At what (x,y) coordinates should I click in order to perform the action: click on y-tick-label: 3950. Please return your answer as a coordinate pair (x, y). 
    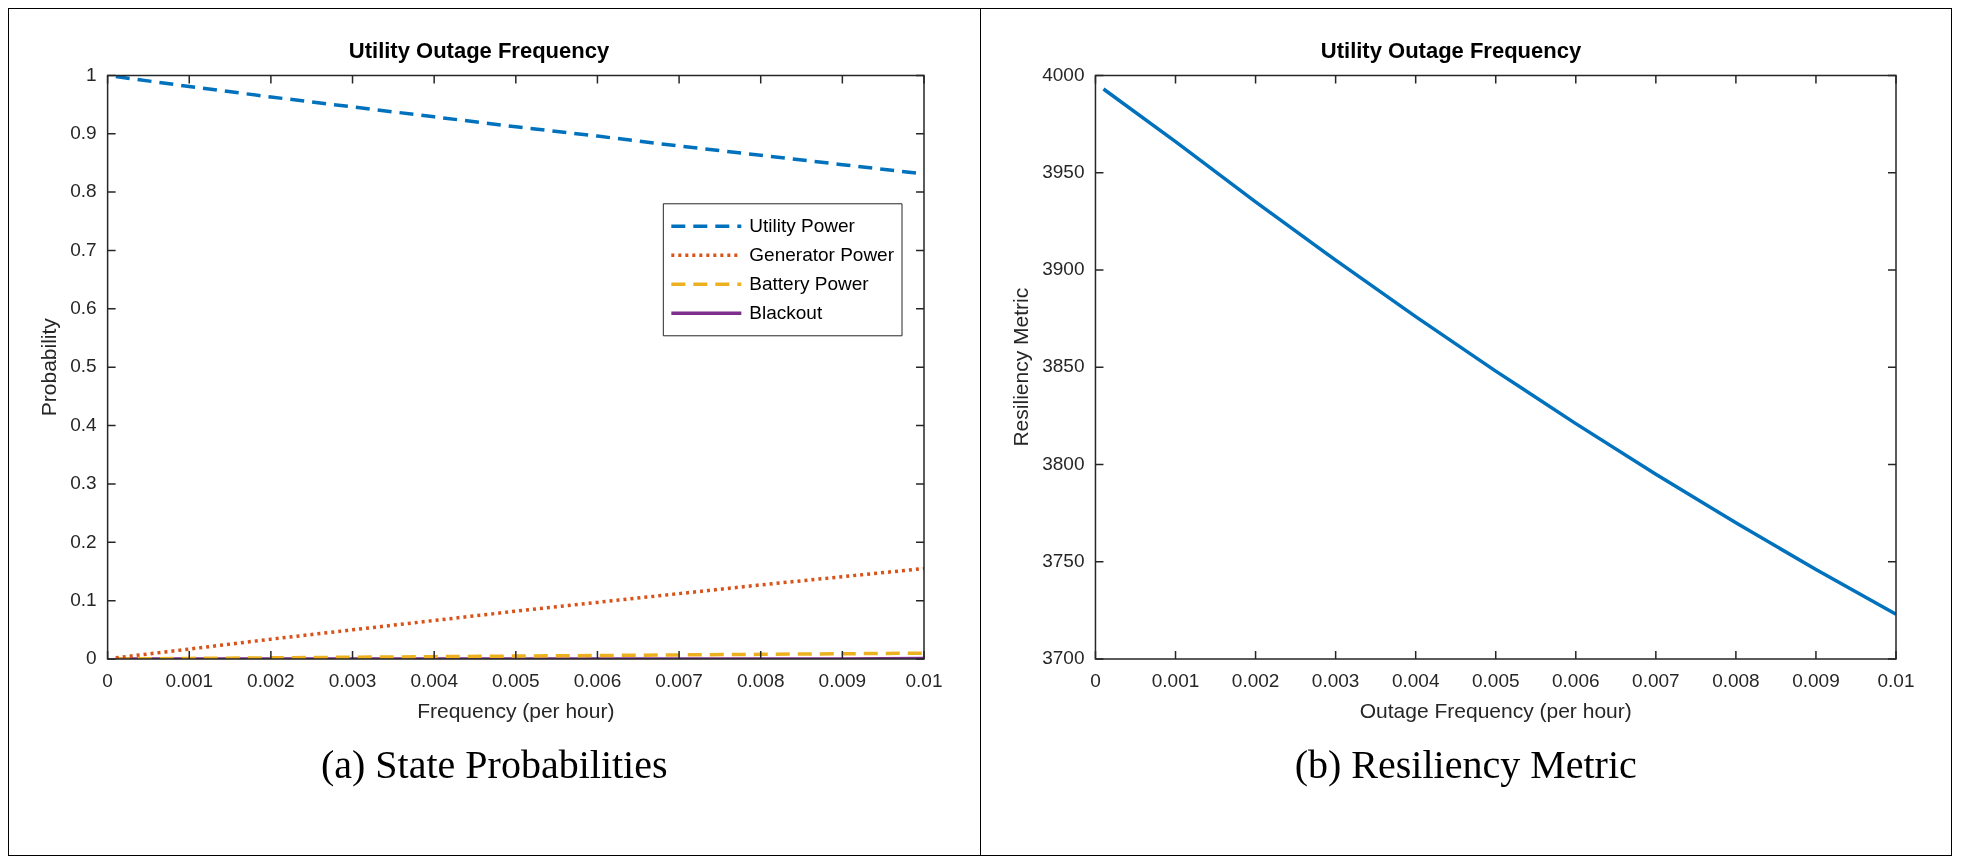
    Looking at the image, I should click on (1063, 171).